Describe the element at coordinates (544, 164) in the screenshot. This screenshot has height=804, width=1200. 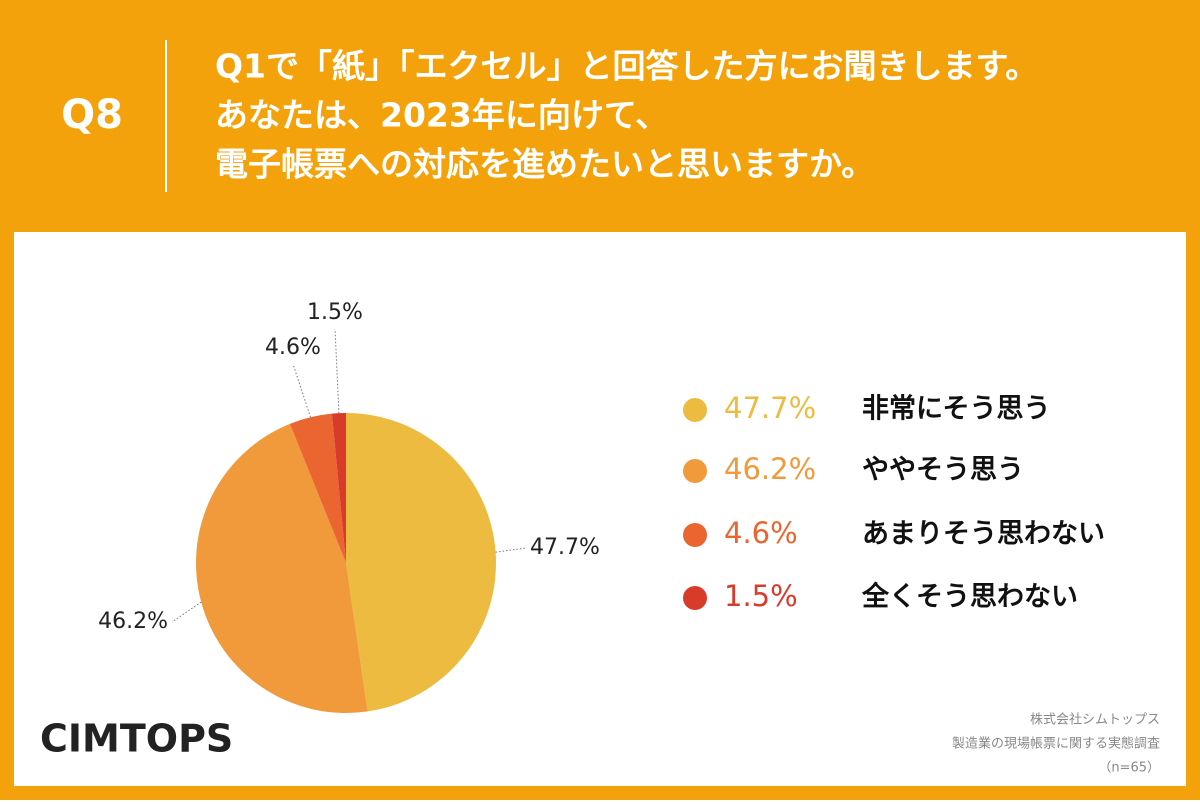
I see `title-line: 電子帳票への対応を進めたいと思いますか。` at that location.